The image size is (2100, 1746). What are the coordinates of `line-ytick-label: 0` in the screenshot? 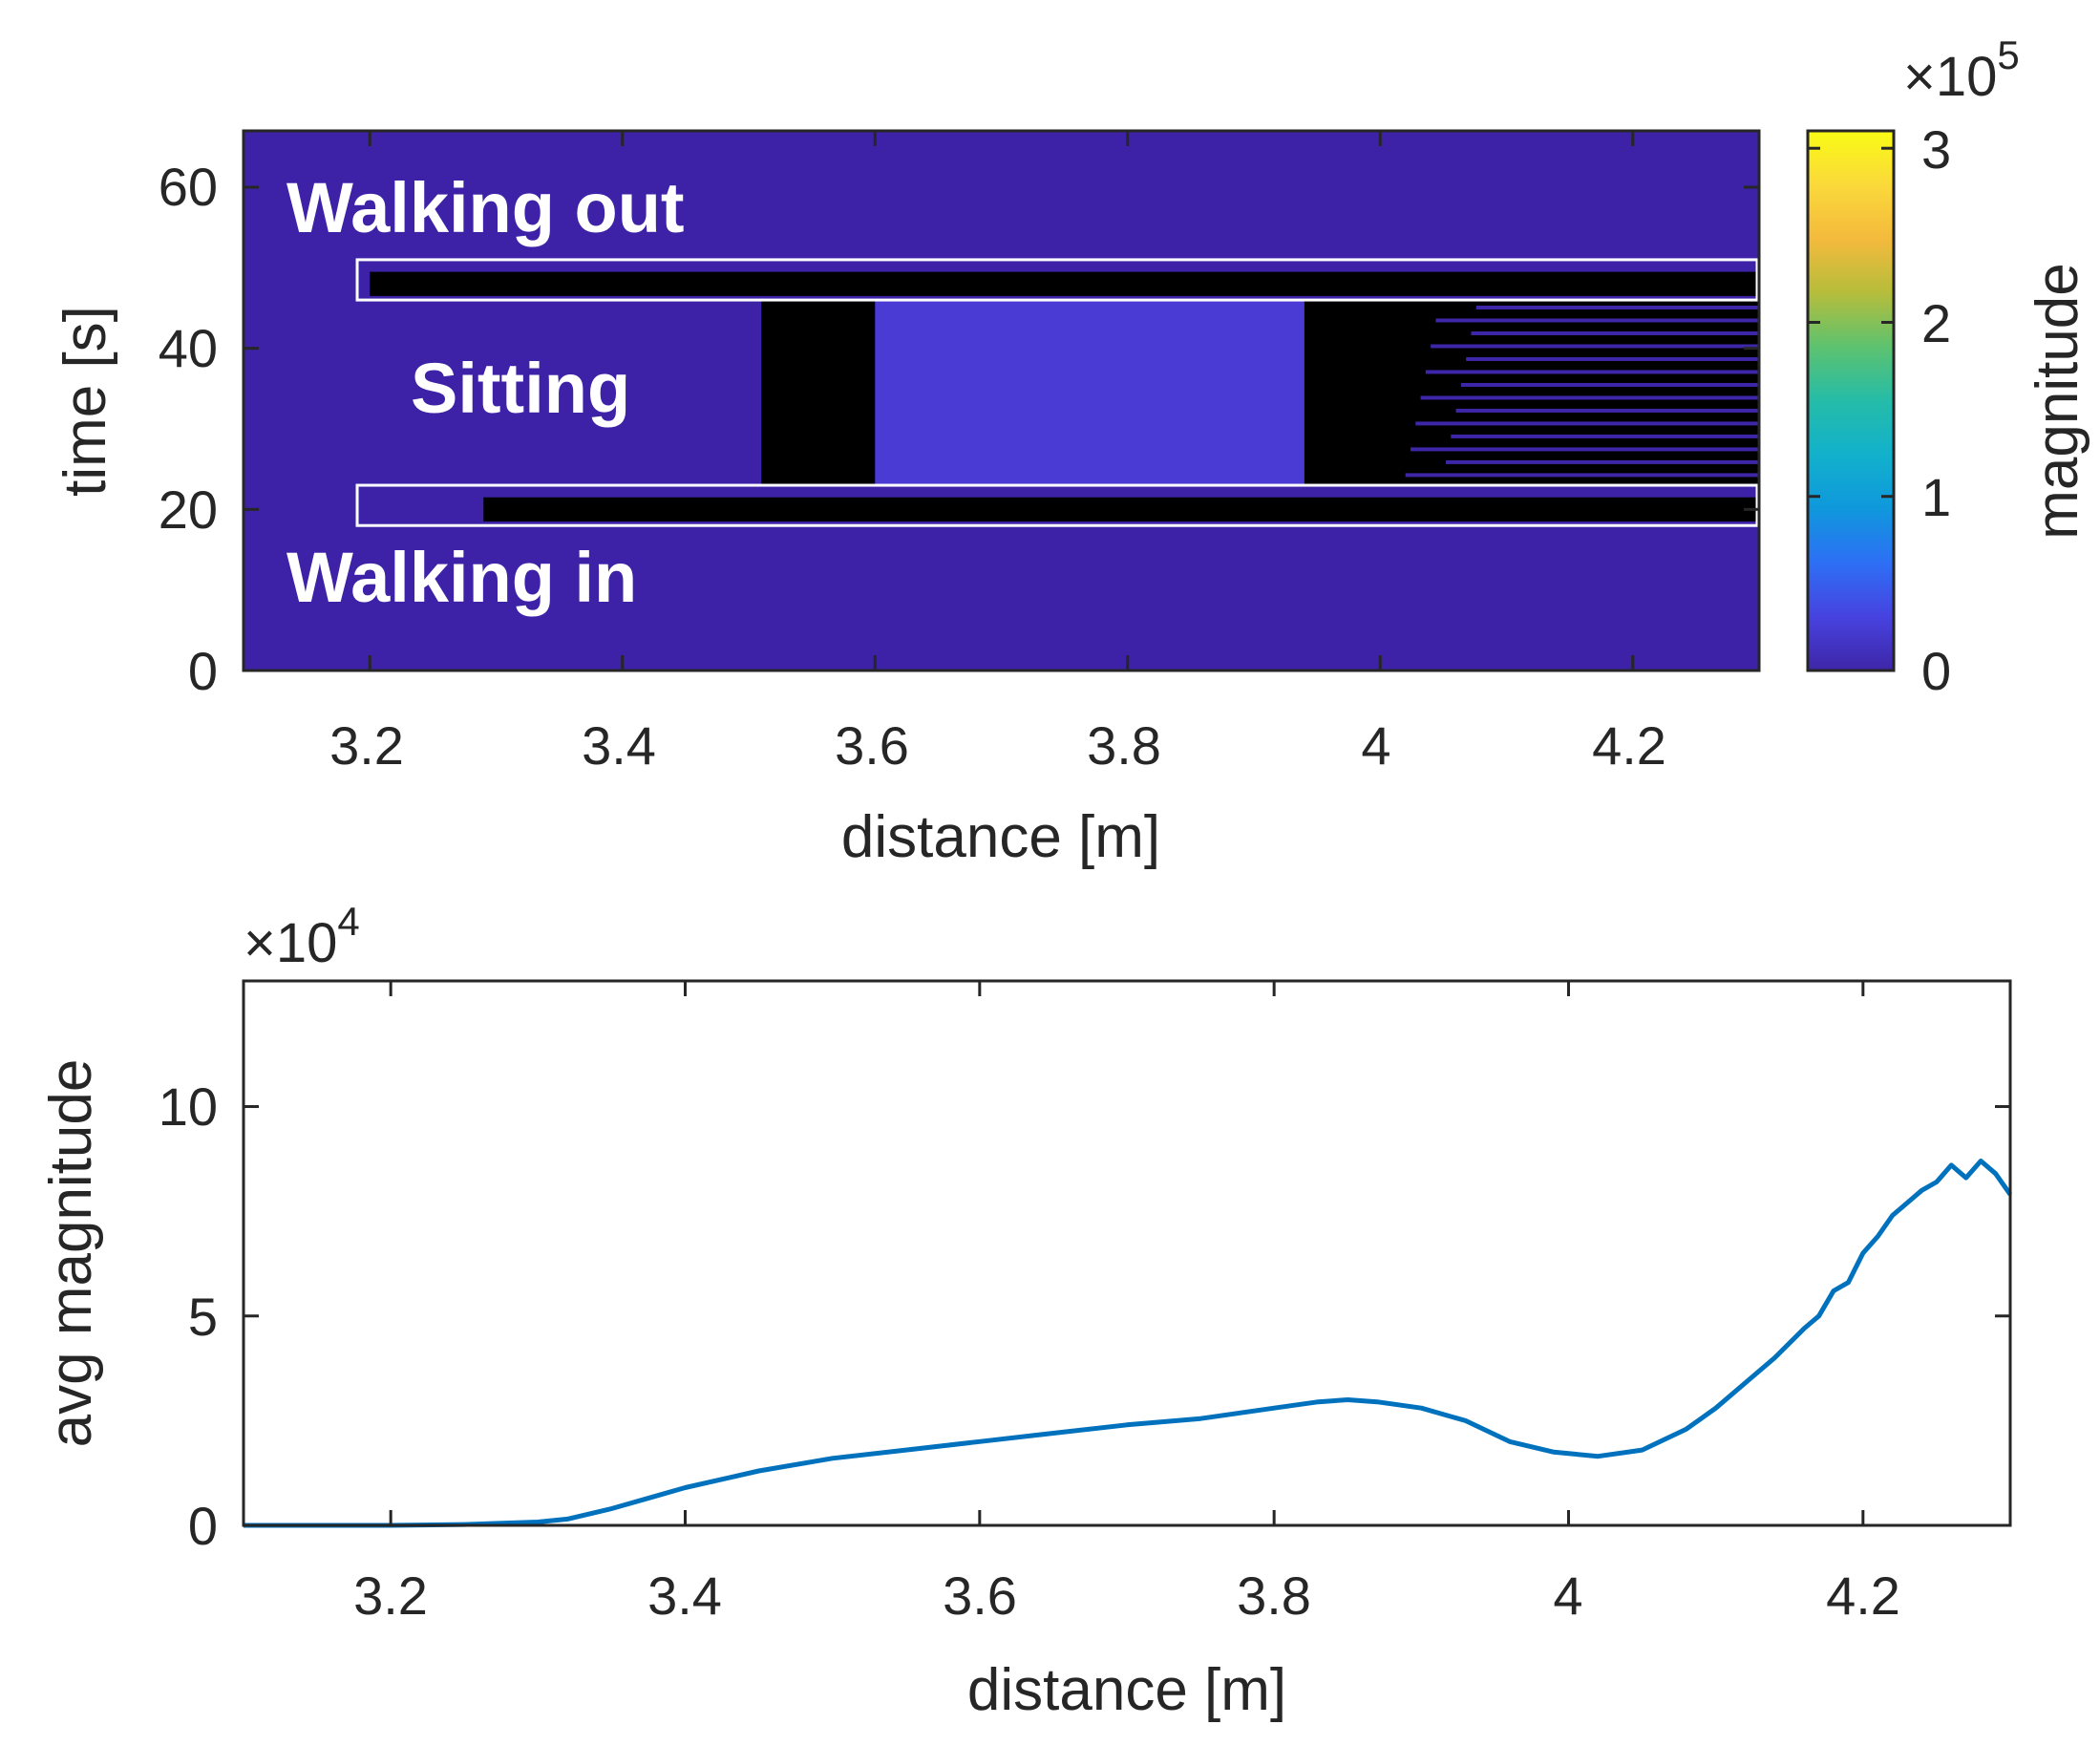 It's located at (203, 1526).